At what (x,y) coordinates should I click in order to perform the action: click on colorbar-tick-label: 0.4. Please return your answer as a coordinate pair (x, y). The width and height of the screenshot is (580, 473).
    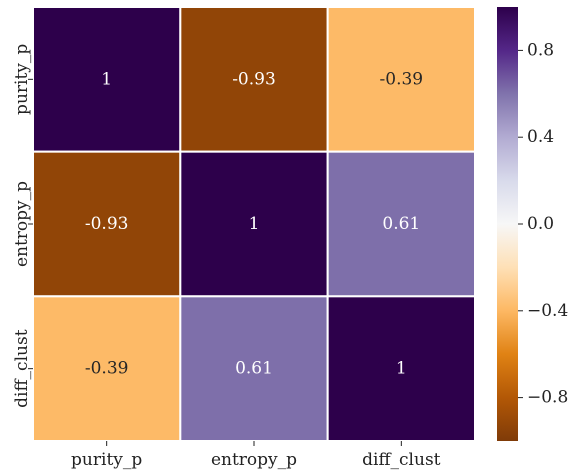
    Looking at the image, I should click on (540, 137).